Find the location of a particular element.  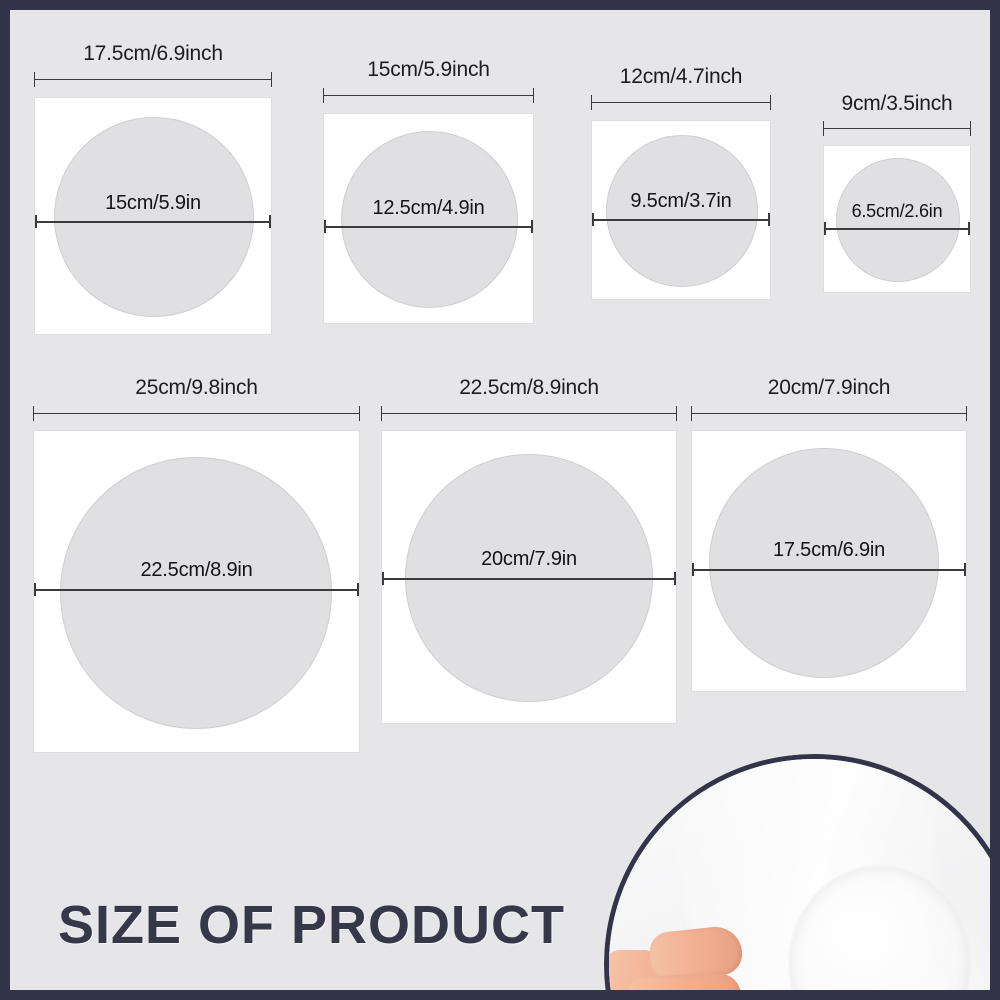

size-item-5-inner-label: 22.5cm/8.9in is located at coordinates (196, 570).